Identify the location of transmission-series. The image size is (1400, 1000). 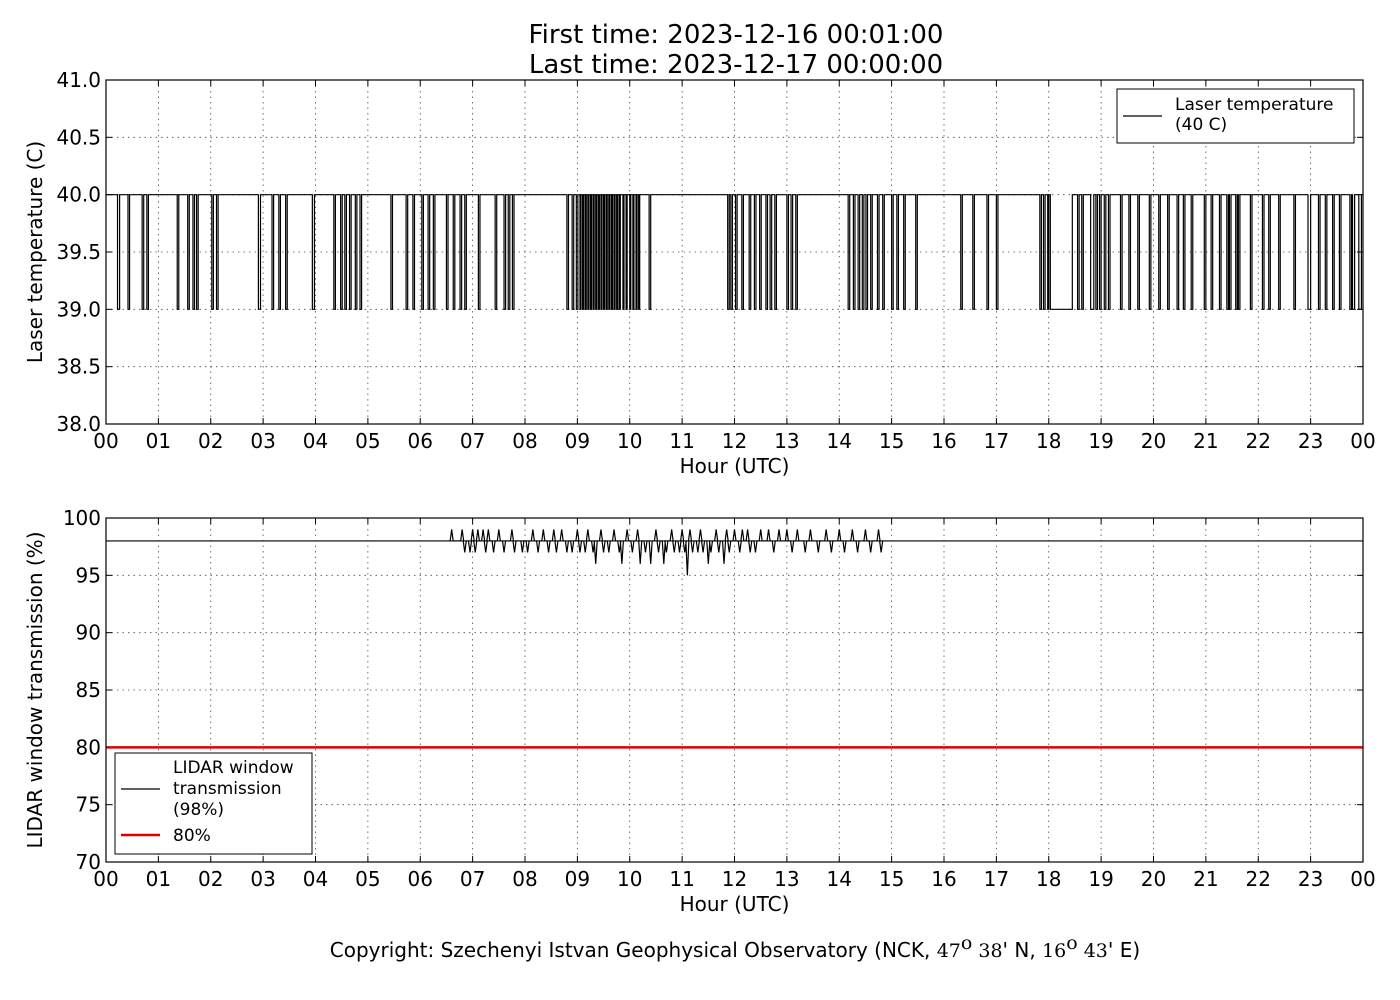
(666, 552).